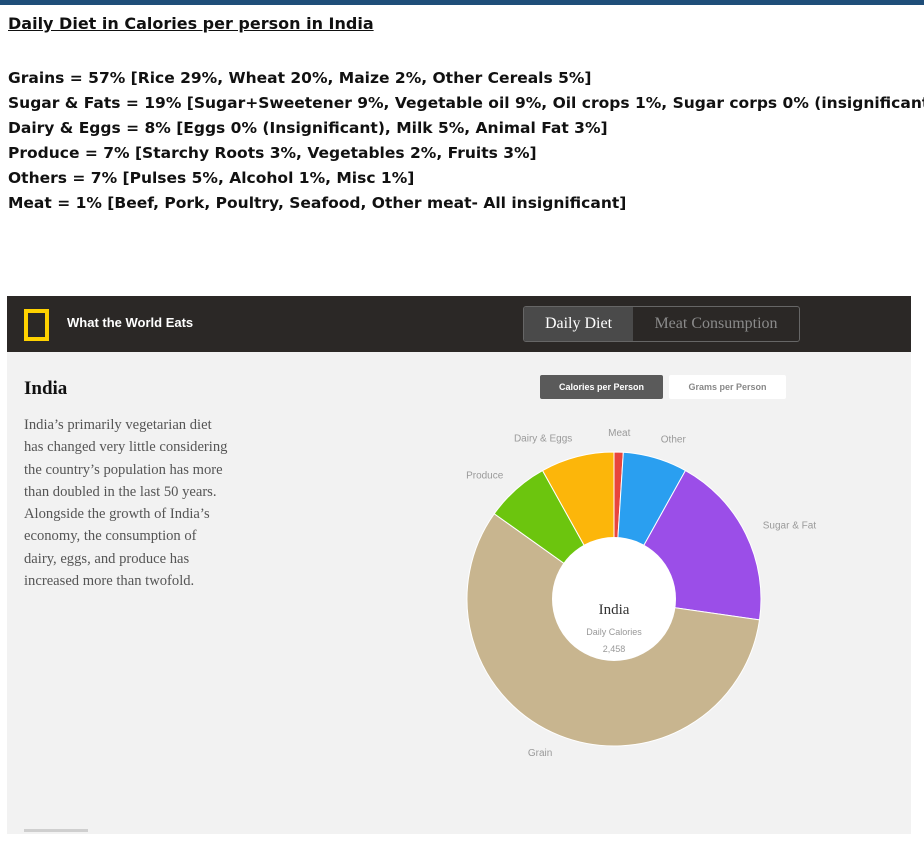 The width and height of the screenshot is (924, 845). Describe the element at coordinates (716, 323) in the screenshot. I see `tab-meat-consumption: Meat Consumption` at that location.